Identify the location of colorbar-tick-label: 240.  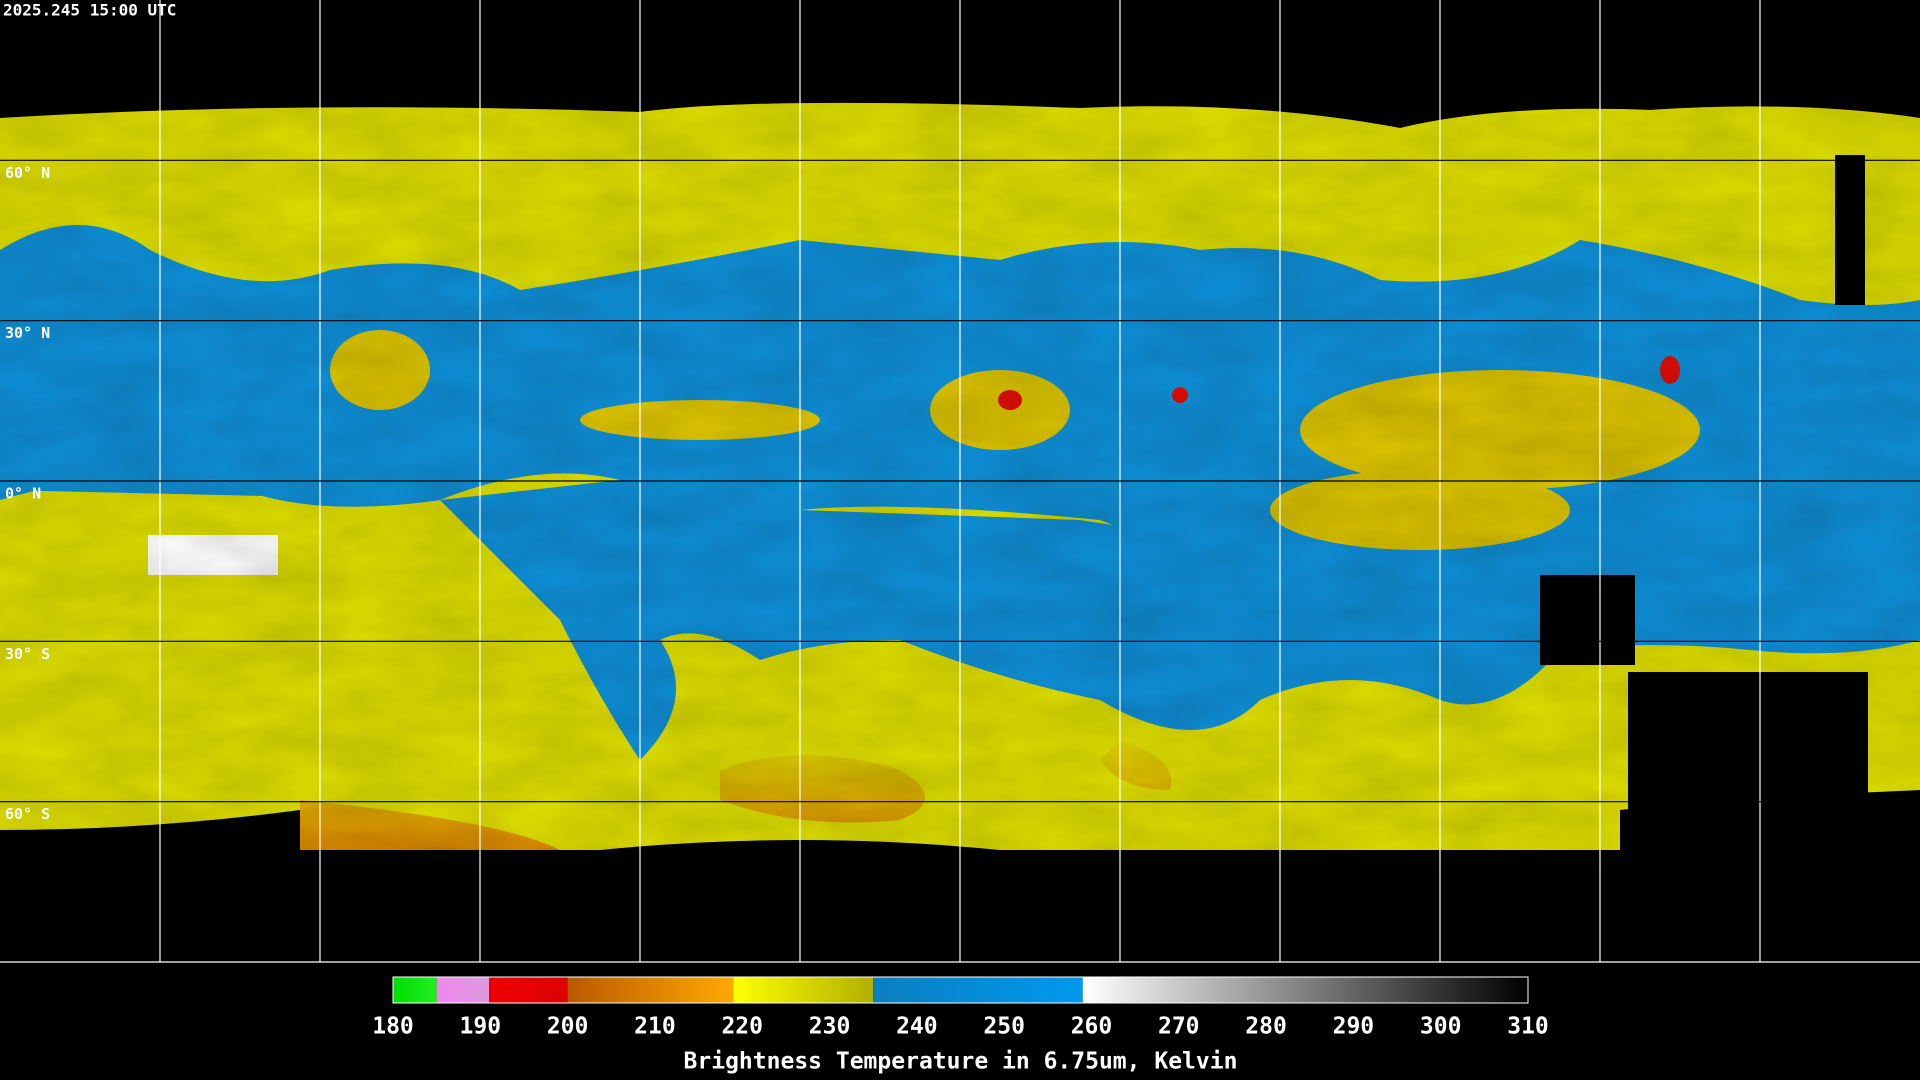
(917, 1027).